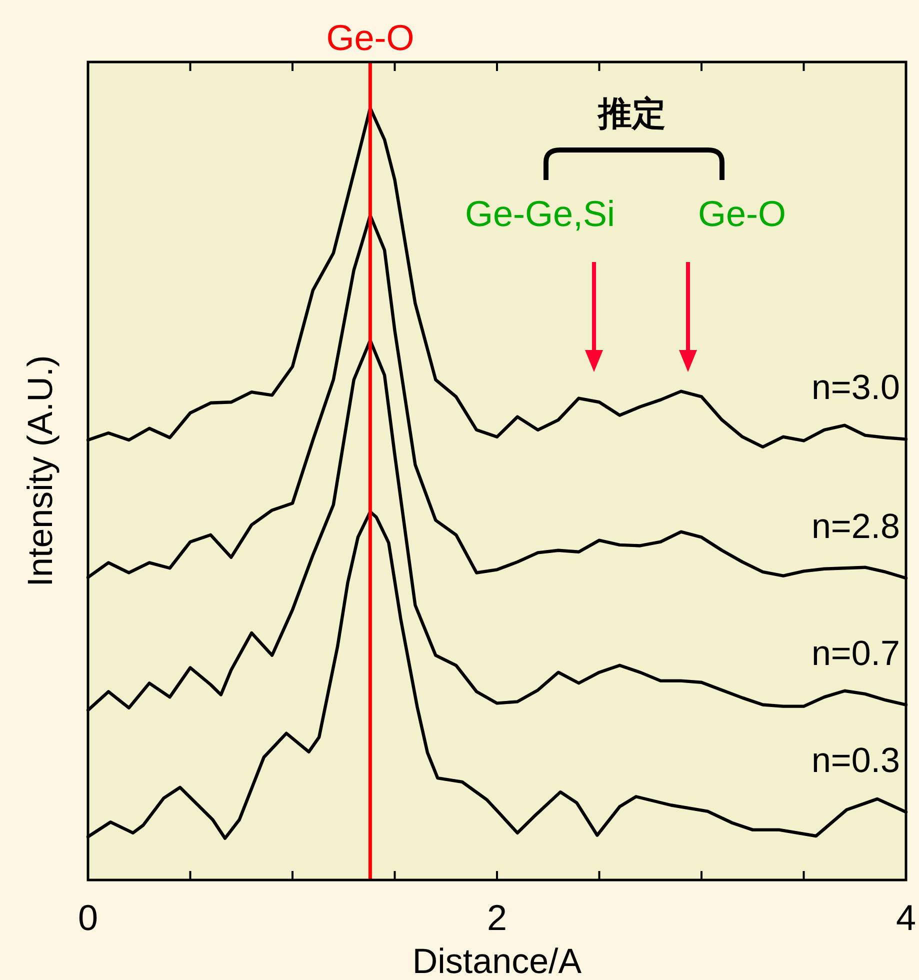 The height and width of the screenshot is (980, 919). What do you see at coordinates (742, 213) in the screenshot?
I see `annotation: Ge-O` at bounding box center [742, 213].